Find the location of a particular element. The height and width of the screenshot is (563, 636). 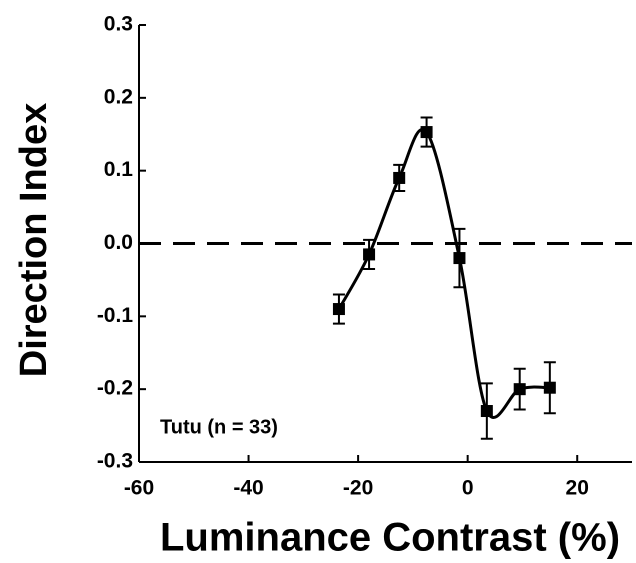

y-tick-label: 0.0 is located at coordinates (118, 242).